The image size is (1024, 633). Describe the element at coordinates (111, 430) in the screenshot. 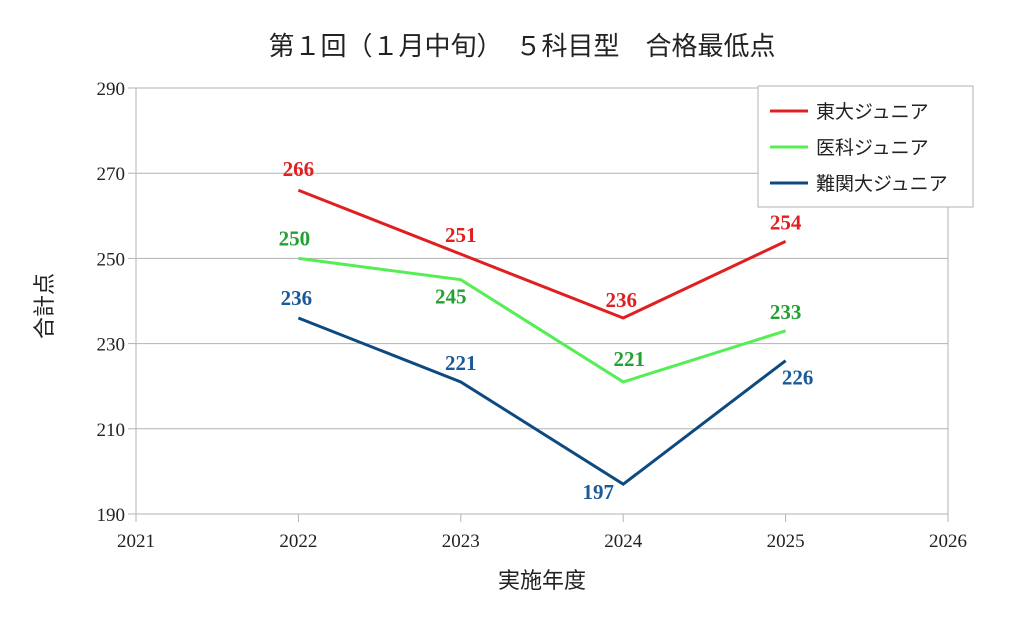

I see `y-tick-label-1: 210` at that location.